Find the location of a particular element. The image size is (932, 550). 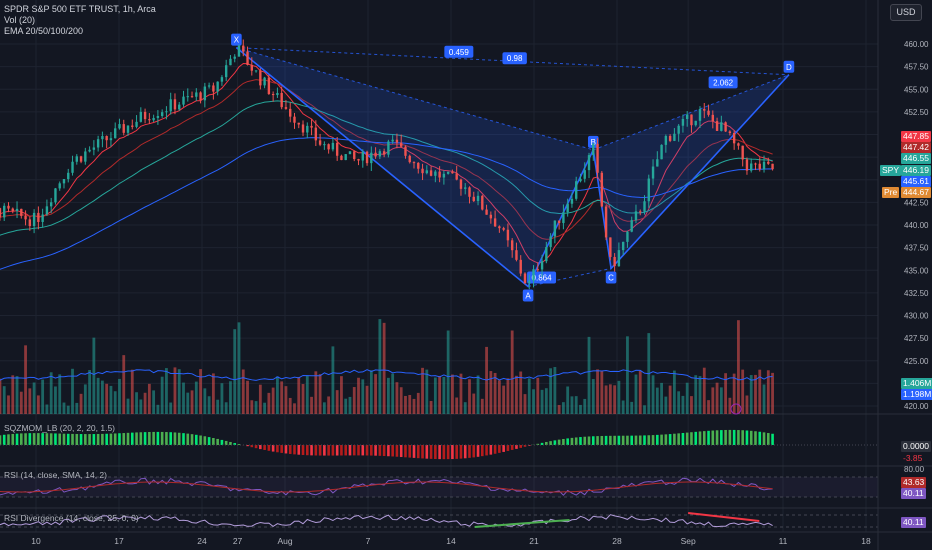

sqzmom-title: SQZMOM_LB (20, 2, 20, 1.5) is located at coordinates (60, 428).